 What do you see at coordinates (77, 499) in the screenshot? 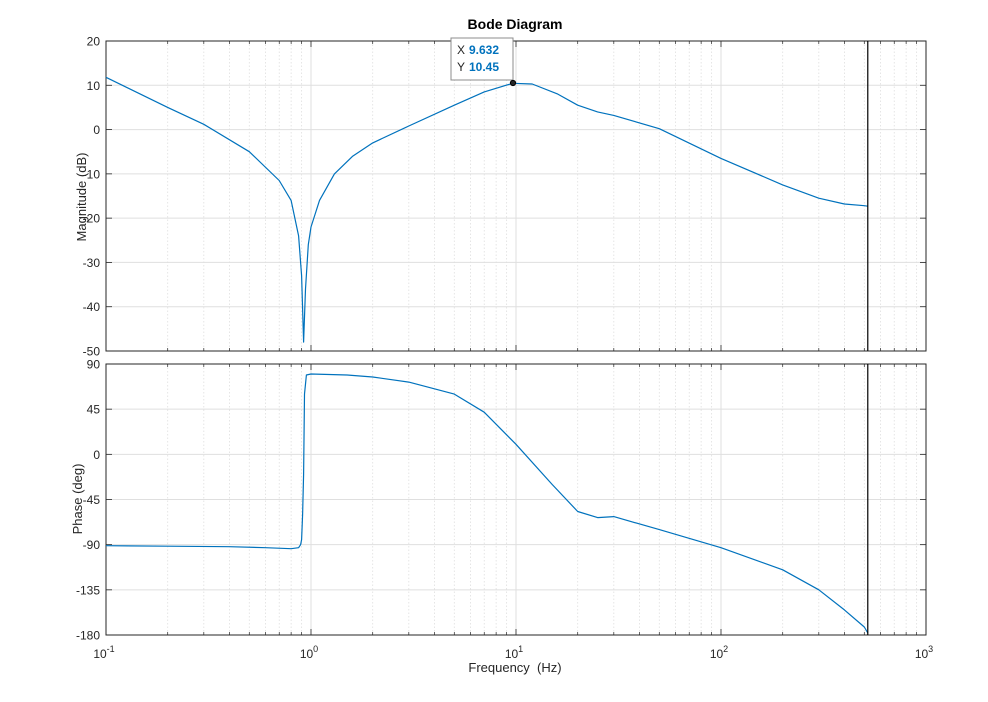
I see `phase-y-axis-label: Phase (deg)` at bounding box center [77, 499].